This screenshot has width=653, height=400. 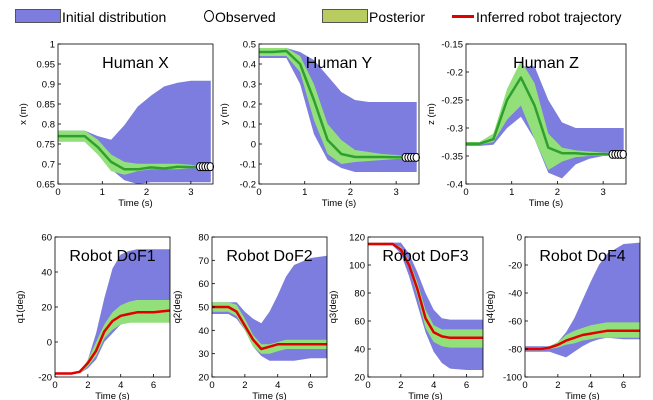 What do you see at coordinates (333, 307) in the screenshot?
I see `y-axis-label: q3(deg)` at bounding box center [333, 307].